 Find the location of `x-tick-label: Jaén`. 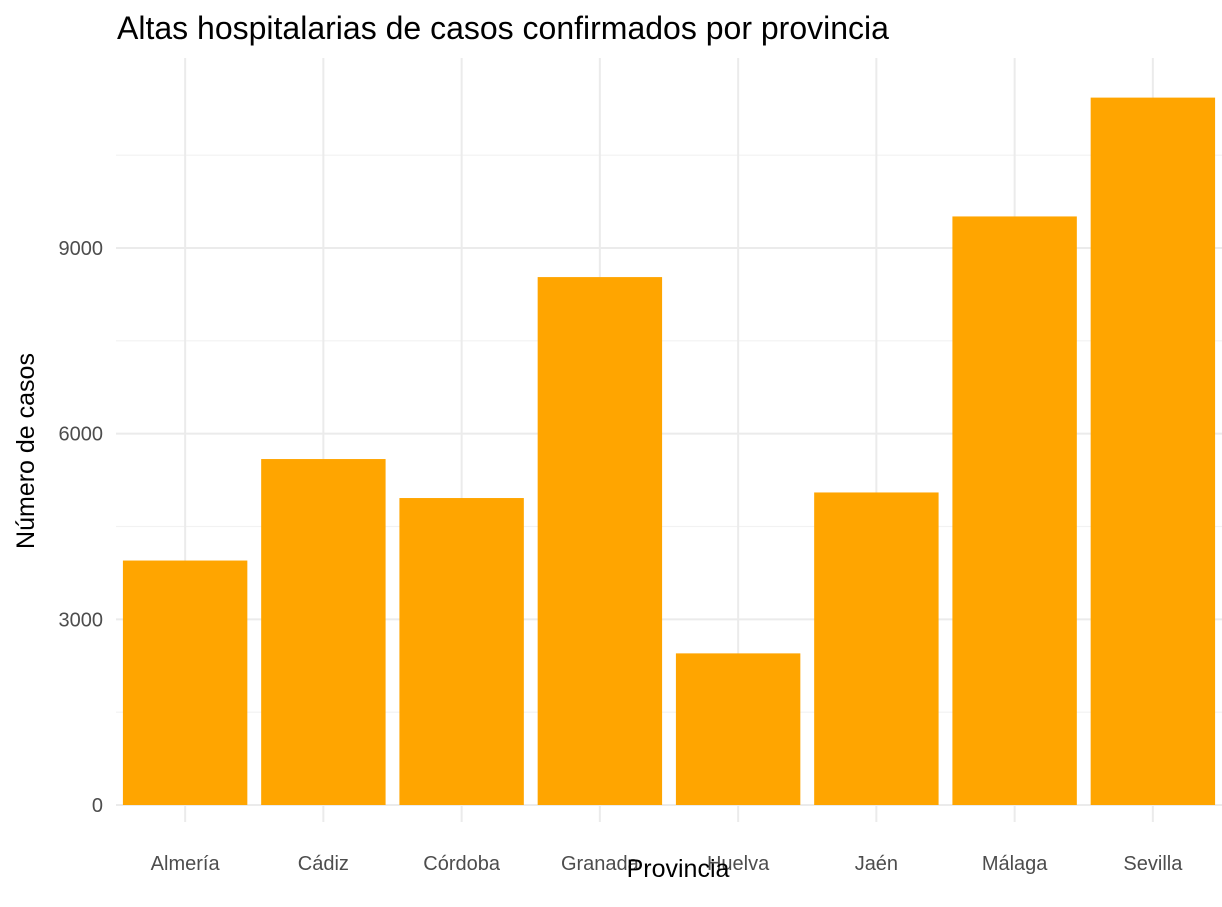

x-tick-label: Jaén is located at coordinates (876, 864).